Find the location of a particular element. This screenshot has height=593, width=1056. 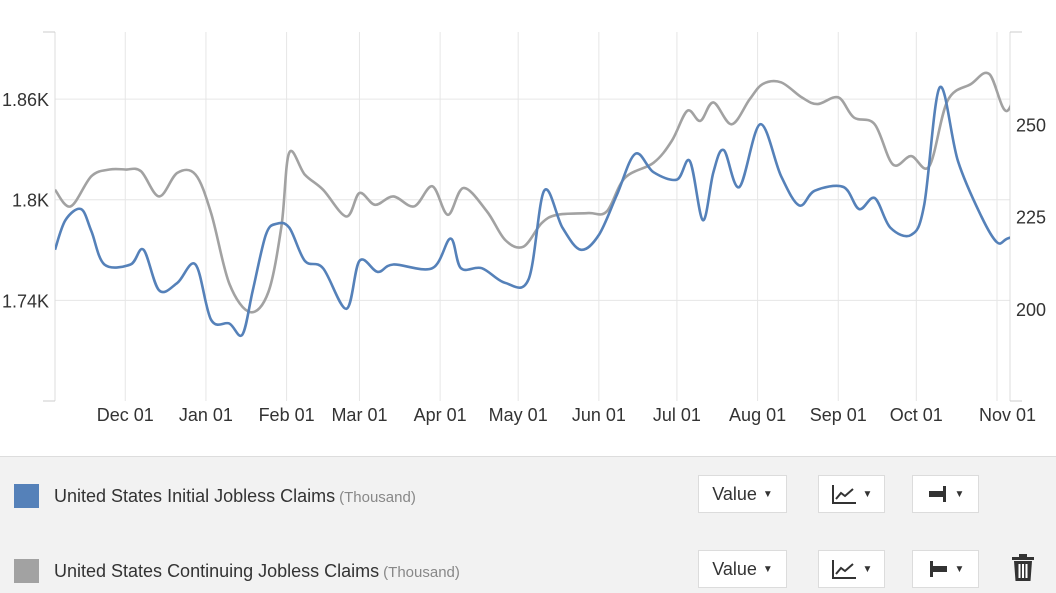

trash-icon is located at coordinates (1023, 567).